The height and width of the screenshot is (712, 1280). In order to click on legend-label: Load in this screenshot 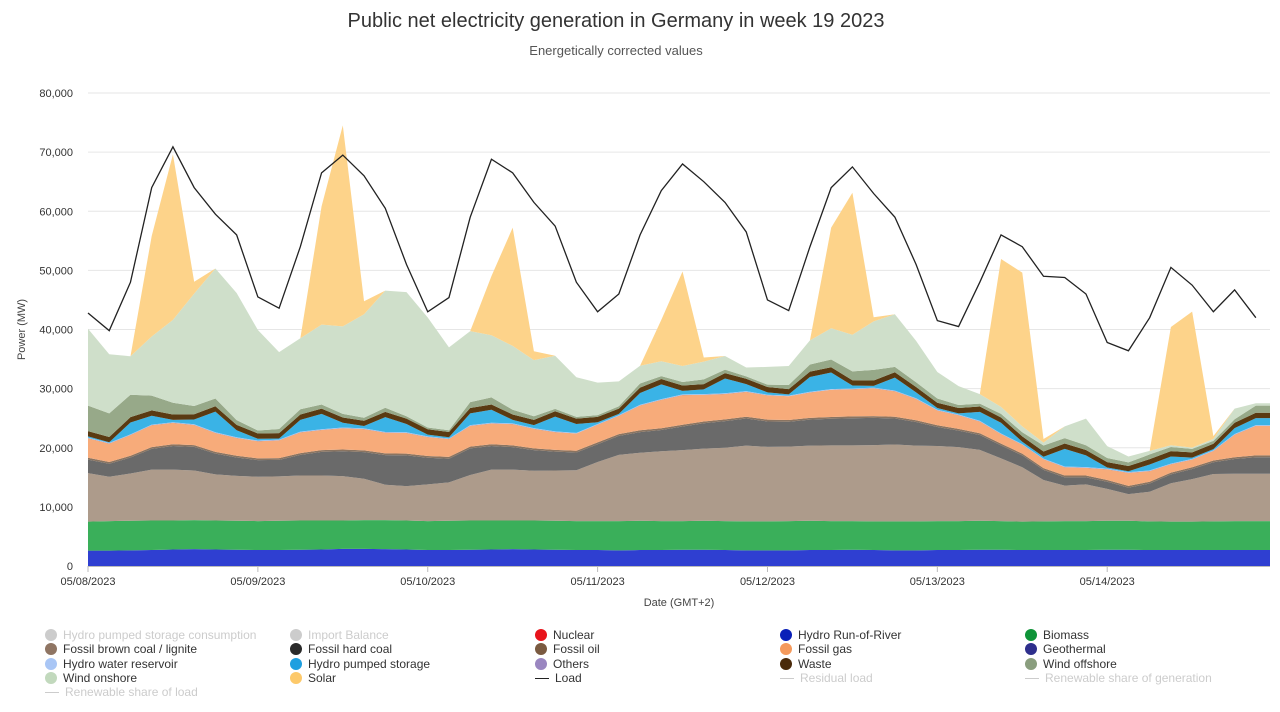, I will do `click(568, 677)`.